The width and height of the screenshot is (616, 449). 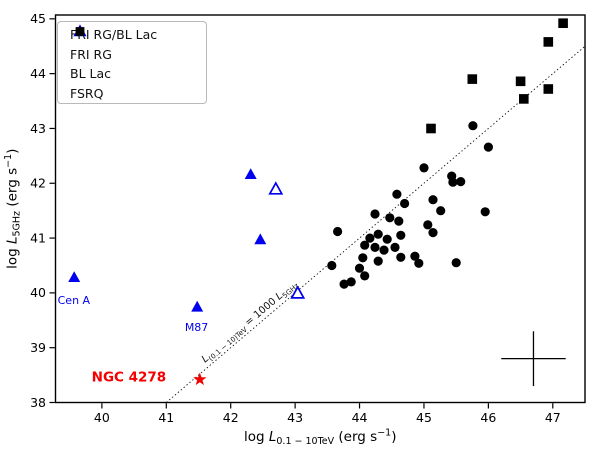 What do you see at coordinates (38, 128) in the screenshot?
I see `y-tick-label: 43` at bounding box center [38, 128].